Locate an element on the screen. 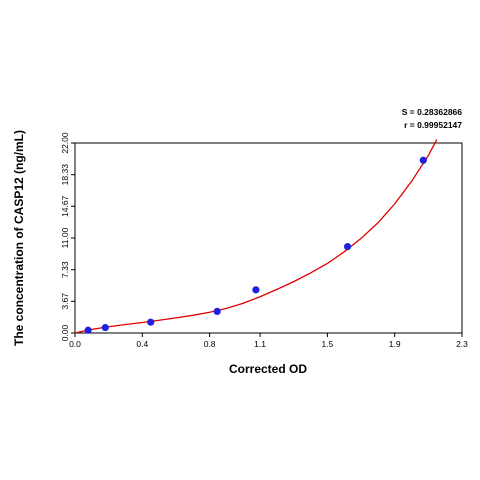 The height and width of the screenshot is (480, 480). x-tick-label: 0.0 is located at coordinates (75, 344).